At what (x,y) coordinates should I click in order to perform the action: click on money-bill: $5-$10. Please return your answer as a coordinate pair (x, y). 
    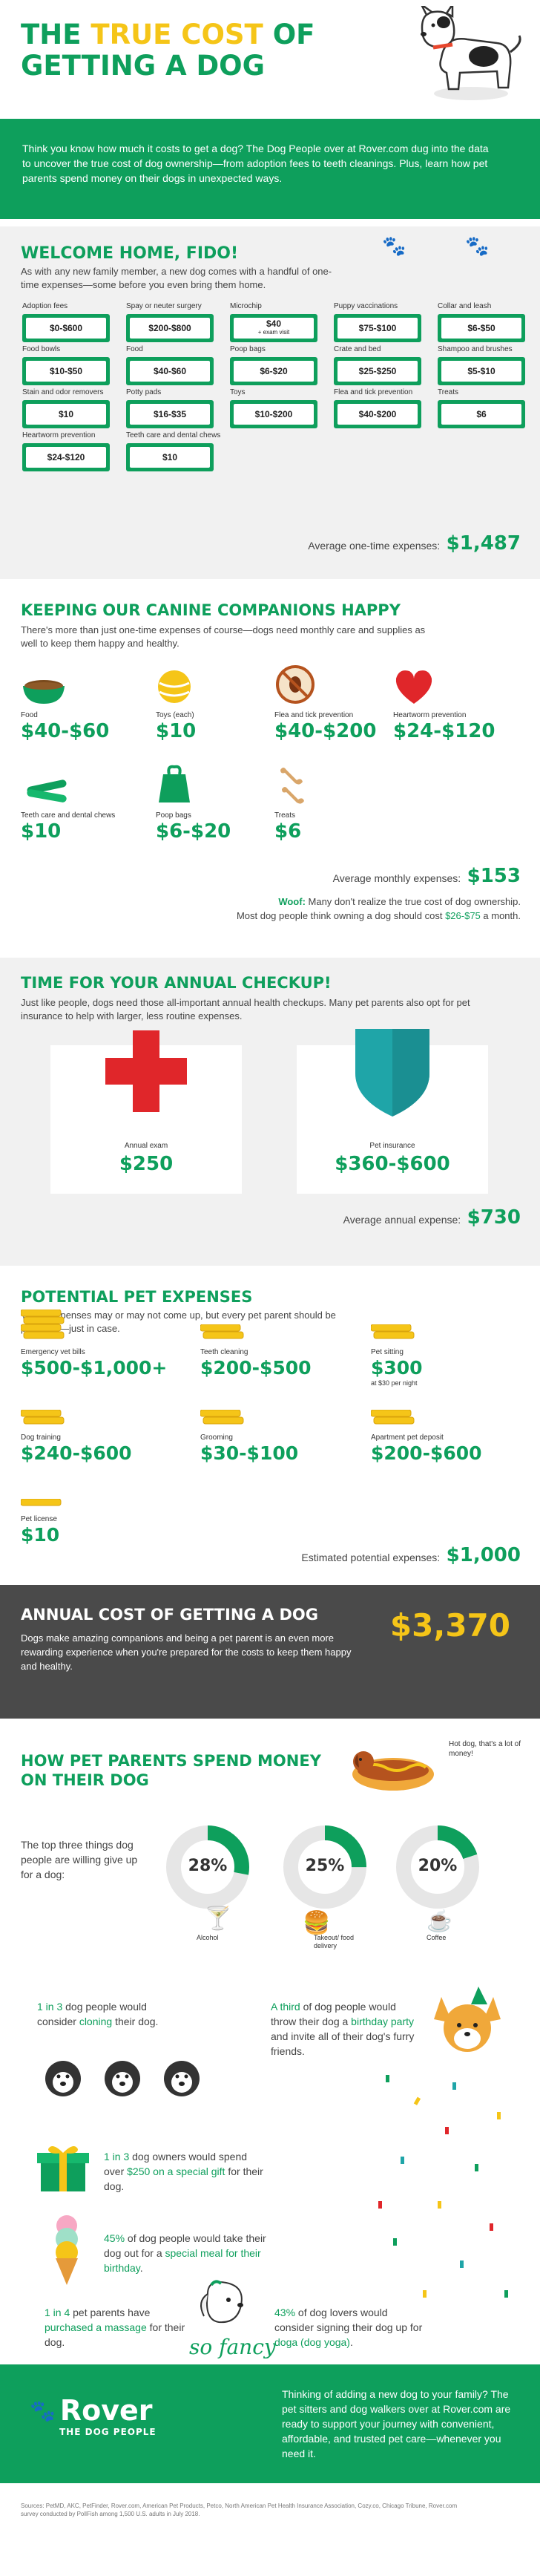
    Looking at the image, I should click on (481, 371).